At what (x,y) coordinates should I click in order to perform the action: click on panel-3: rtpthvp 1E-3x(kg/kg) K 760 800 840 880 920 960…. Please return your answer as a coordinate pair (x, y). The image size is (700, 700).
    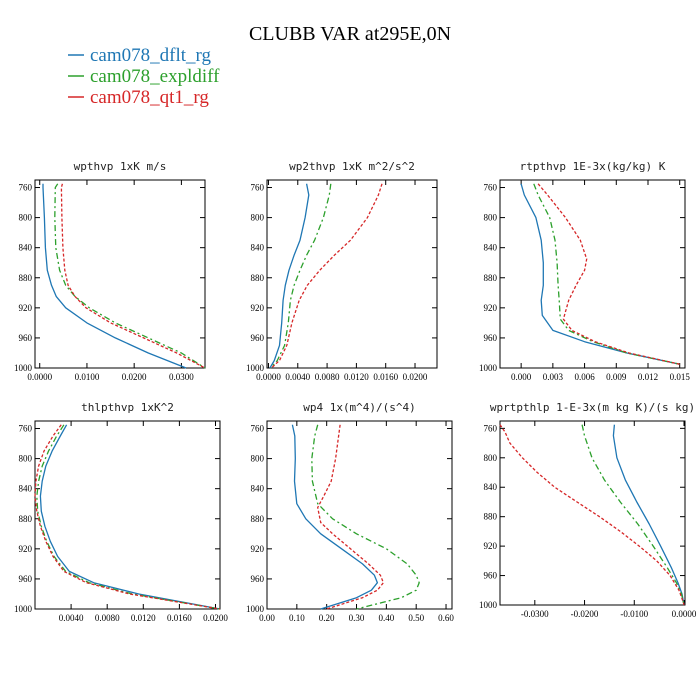
    Looking at the image, I should click on (584, 271).